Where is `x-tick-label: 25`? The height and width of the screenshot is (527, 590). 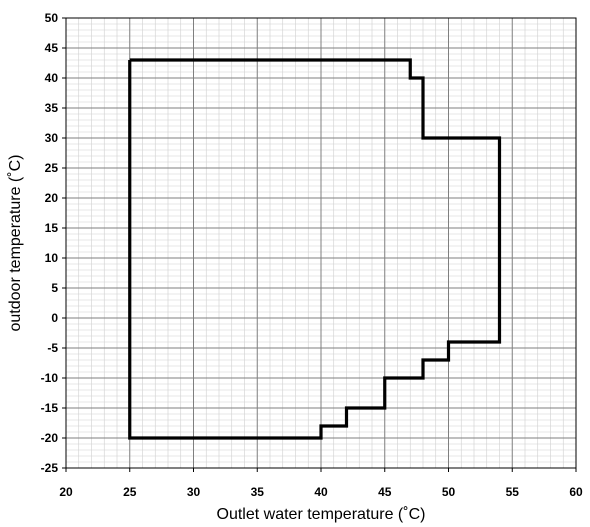
x-tick-label: 25 is located at coordinates (130, 492).